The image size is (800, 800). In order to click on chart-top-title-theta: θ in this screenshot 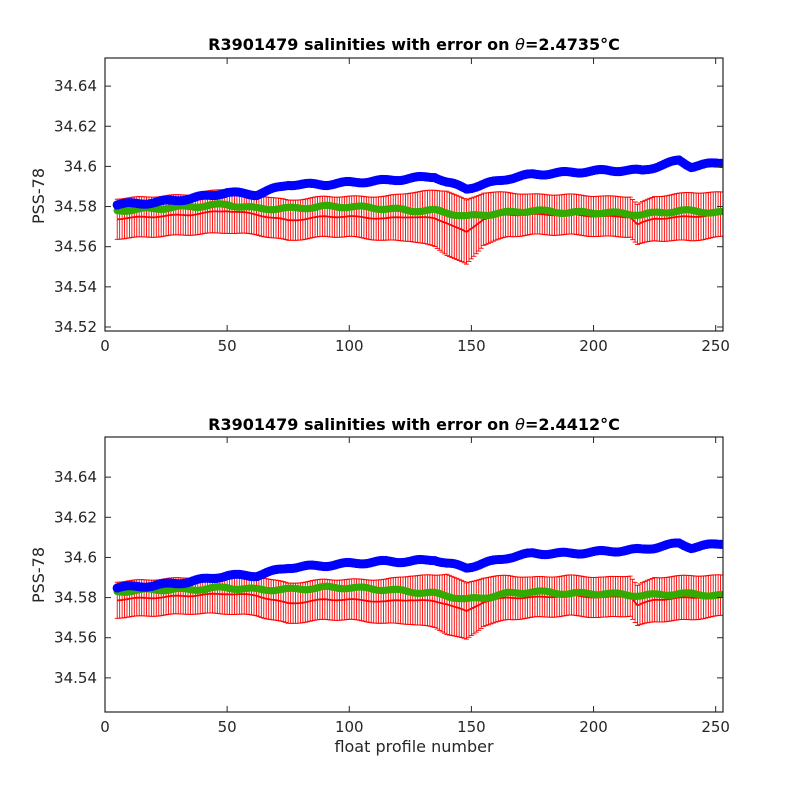, I will do `click(520, 44)`.